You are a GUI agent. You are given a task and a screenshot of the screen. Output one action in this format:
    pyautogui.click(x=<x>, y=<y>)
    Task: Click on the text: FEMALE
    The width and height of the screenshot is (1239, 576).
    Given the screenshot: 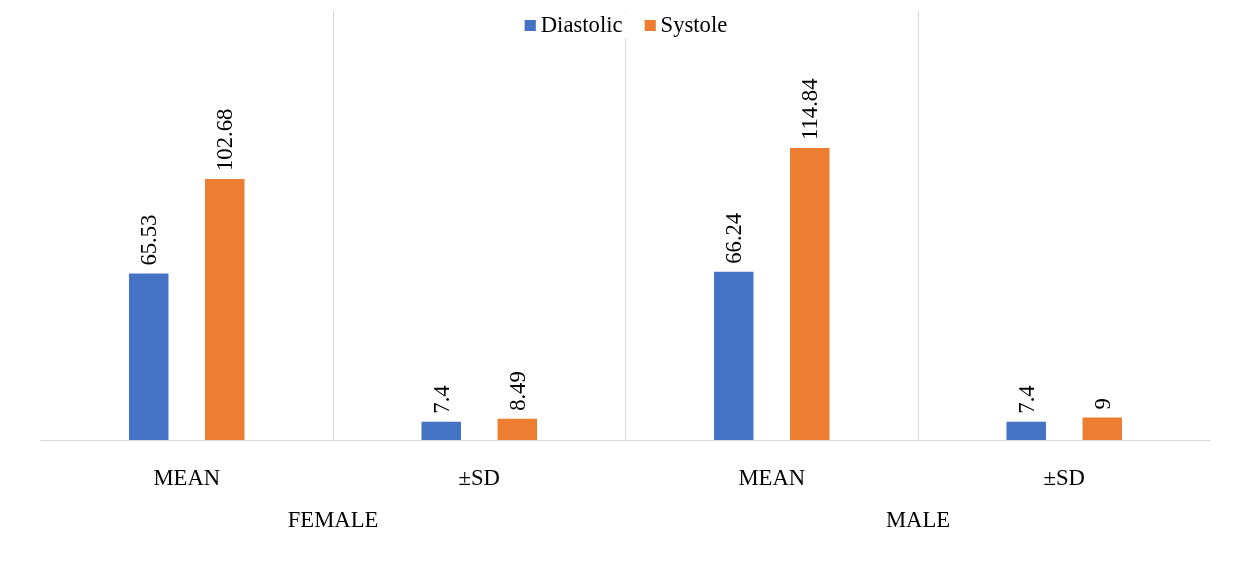 What is the action you would take?
    pyautogui.click(x=333, y=519)
    